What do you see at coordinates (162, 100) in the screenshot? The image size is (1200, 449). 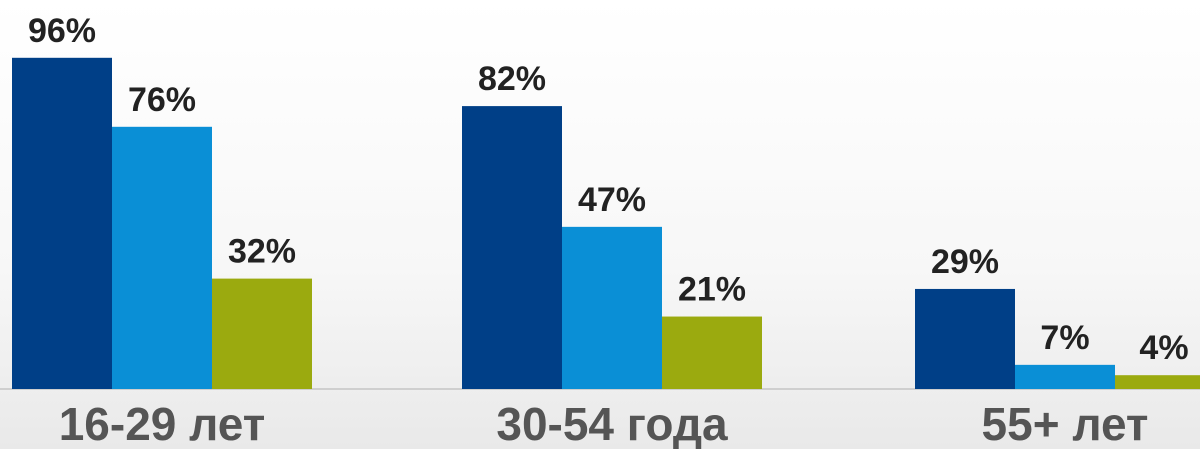 I see `value-label-0-1: 76%` at bounding box center [162, 100].